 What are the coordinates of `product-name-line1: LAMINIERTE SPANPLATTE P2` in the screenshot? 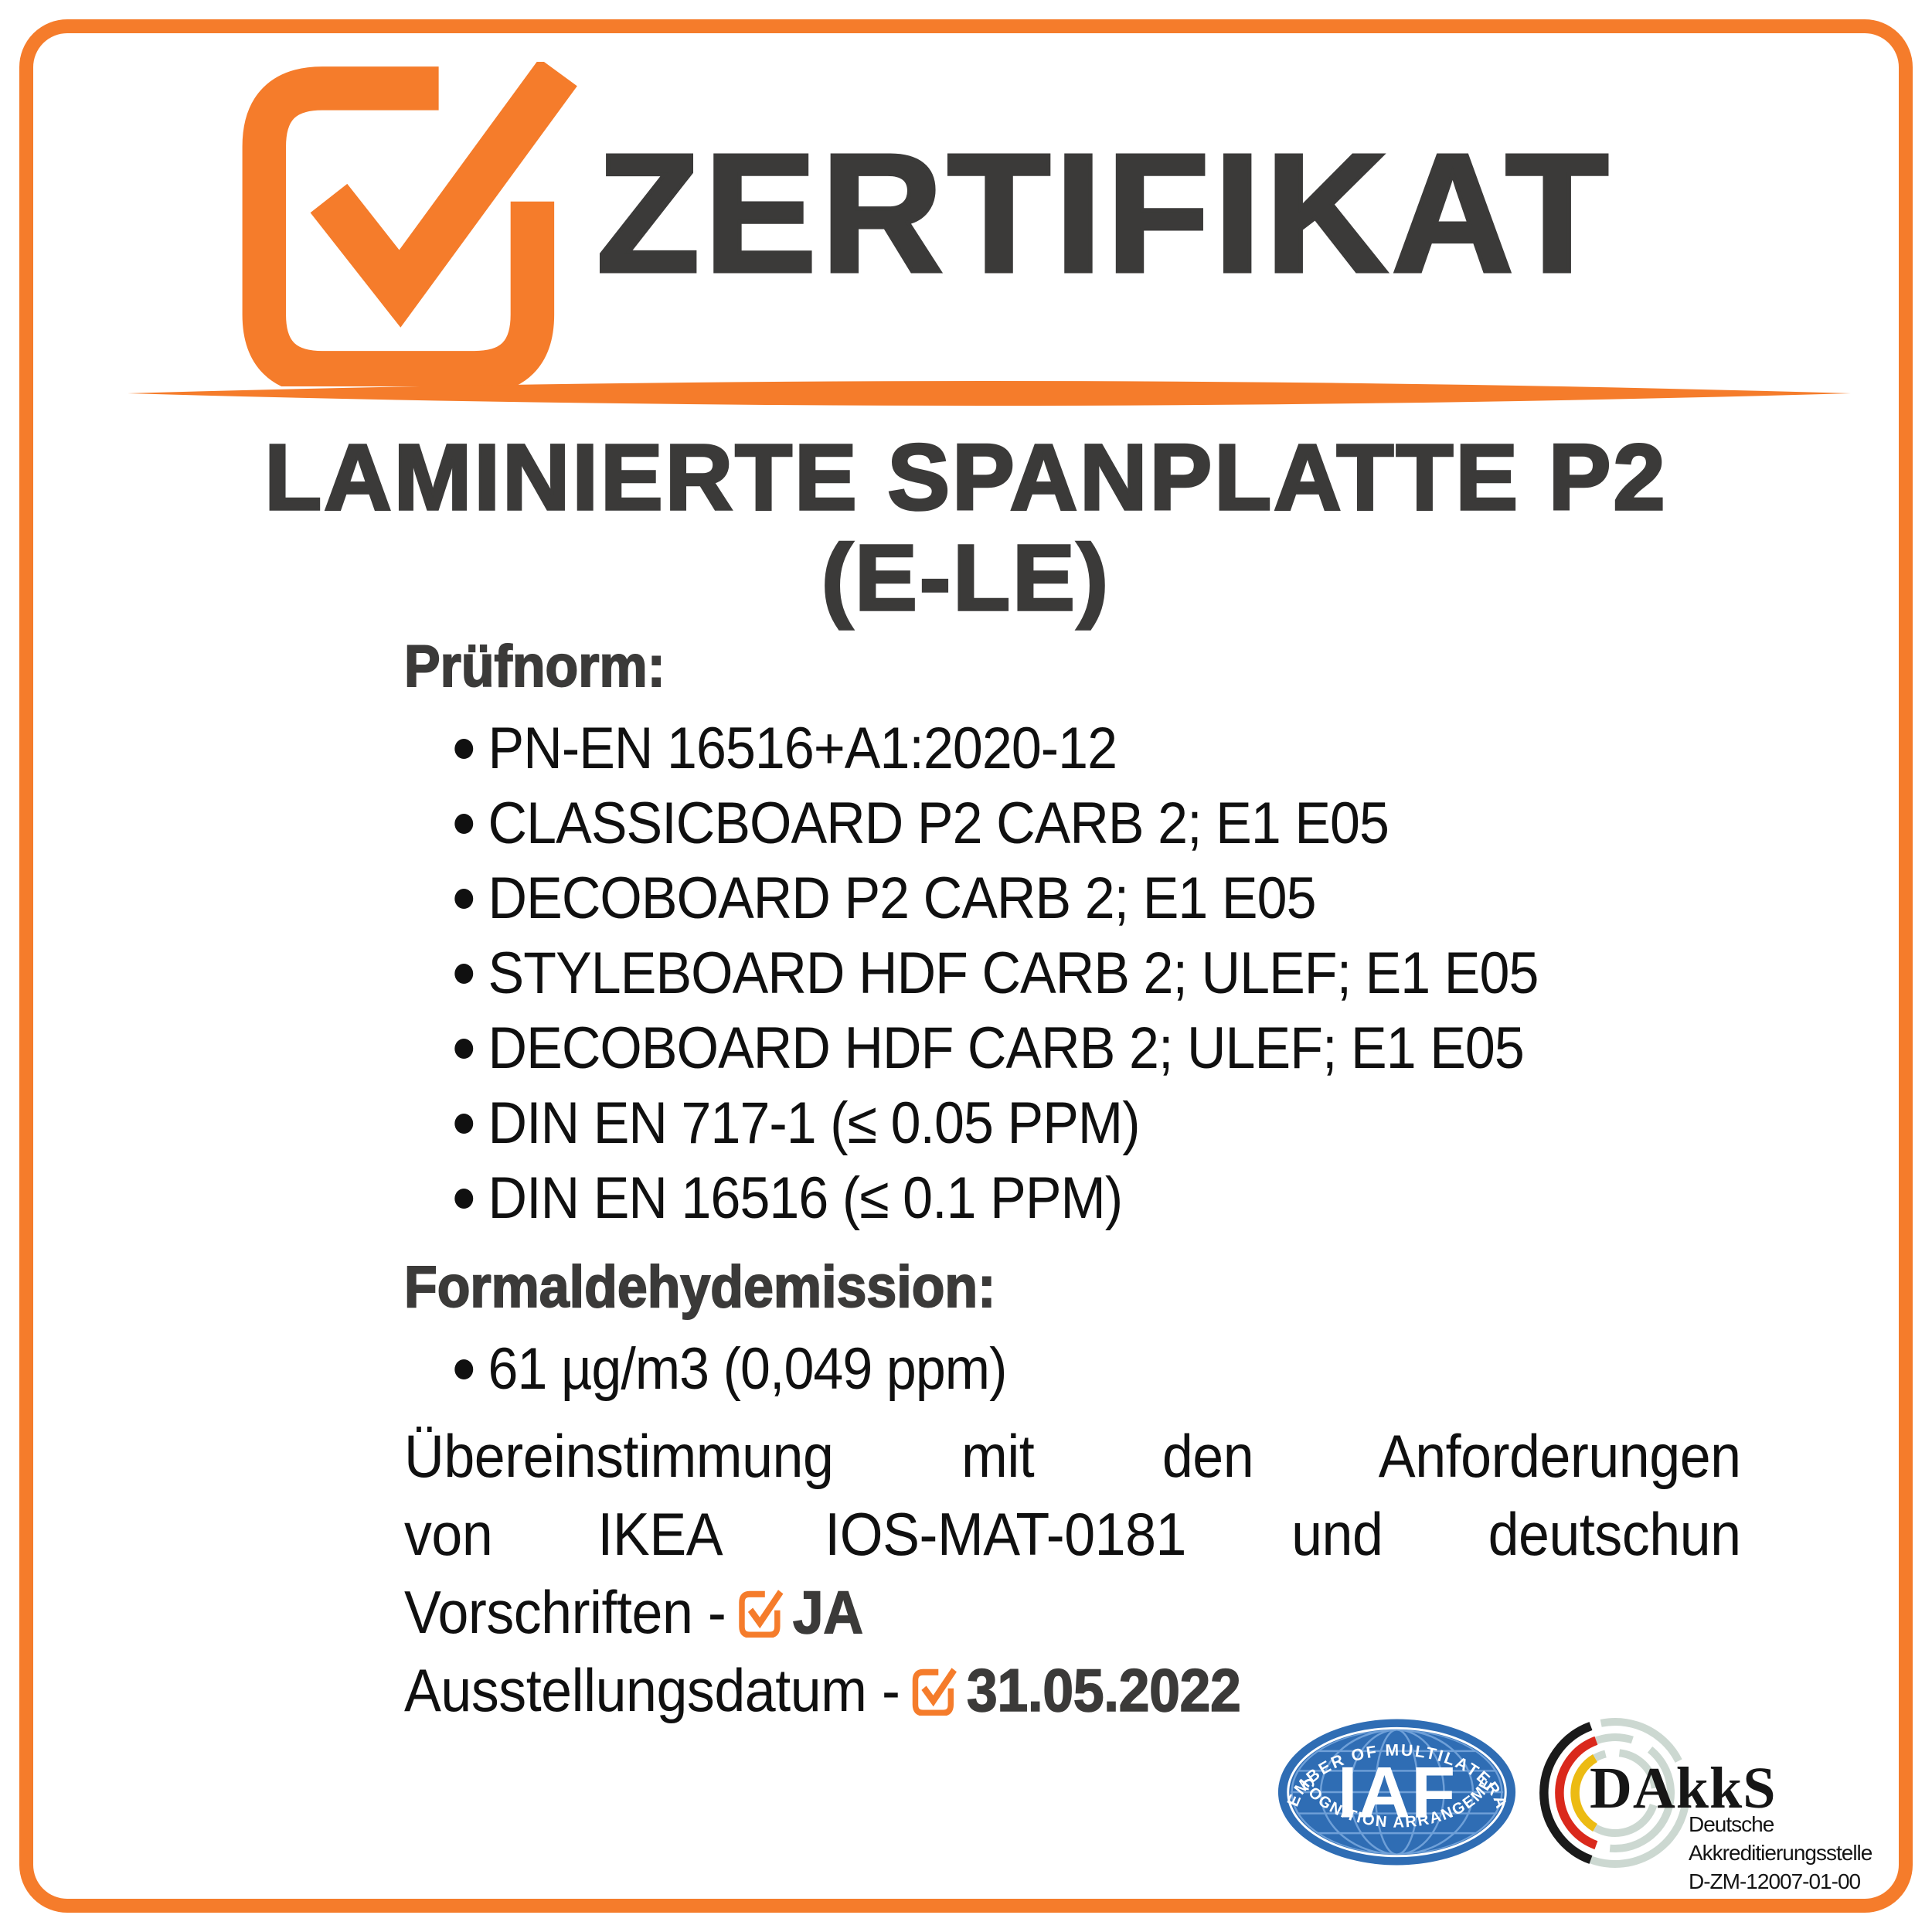 It's located at (966, 477).